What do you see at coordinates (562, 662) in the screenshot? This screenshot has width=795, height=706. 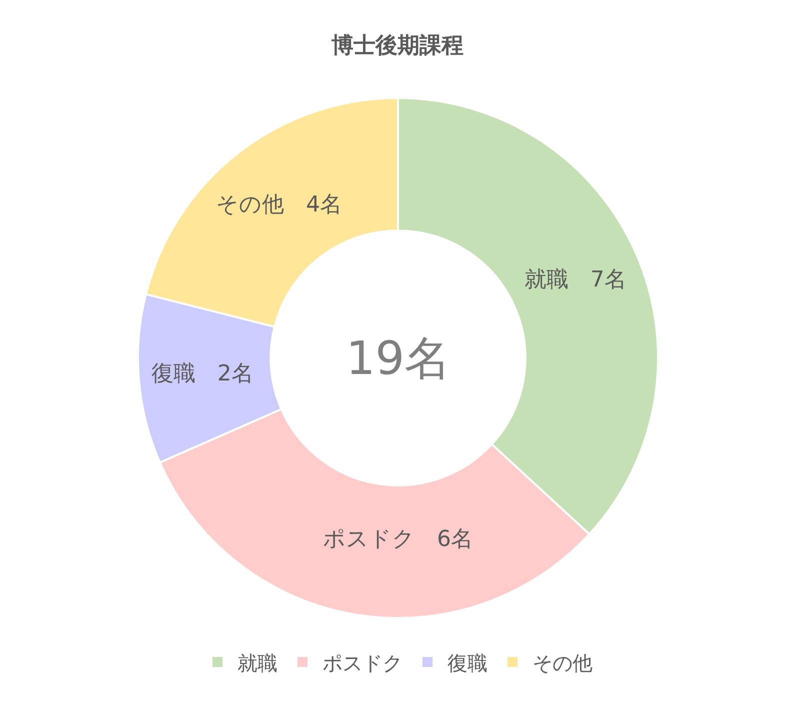 I see `legend-label: その他` at bounding box center [562, 662].